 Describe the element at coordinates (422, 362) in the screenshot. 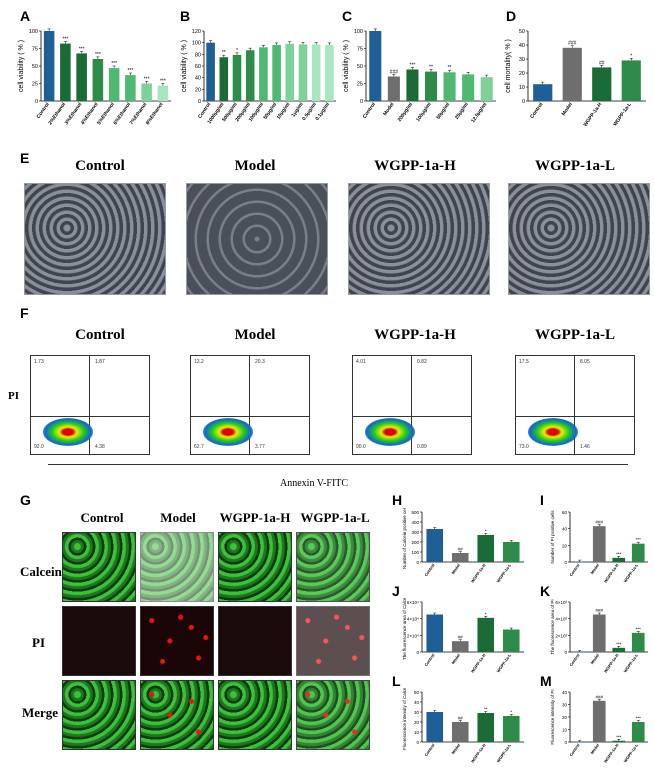

I see `flow-quadrant-q2: 0.82` at that location.